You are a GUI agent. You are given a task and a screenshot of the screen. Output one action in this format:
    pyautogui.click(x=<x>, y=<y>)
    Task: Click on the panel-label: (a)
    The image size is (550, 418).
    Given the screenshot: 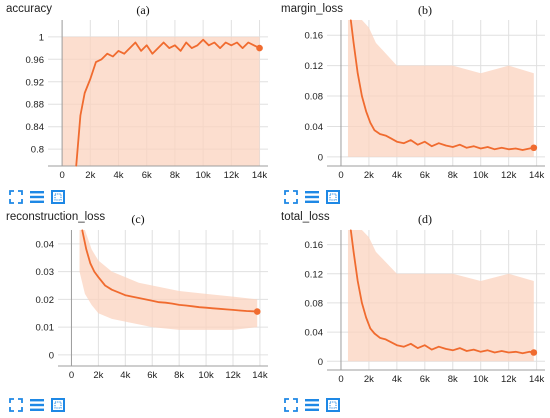 What is the action you would take?
    pyautogui.click(x=143, y=10)
    